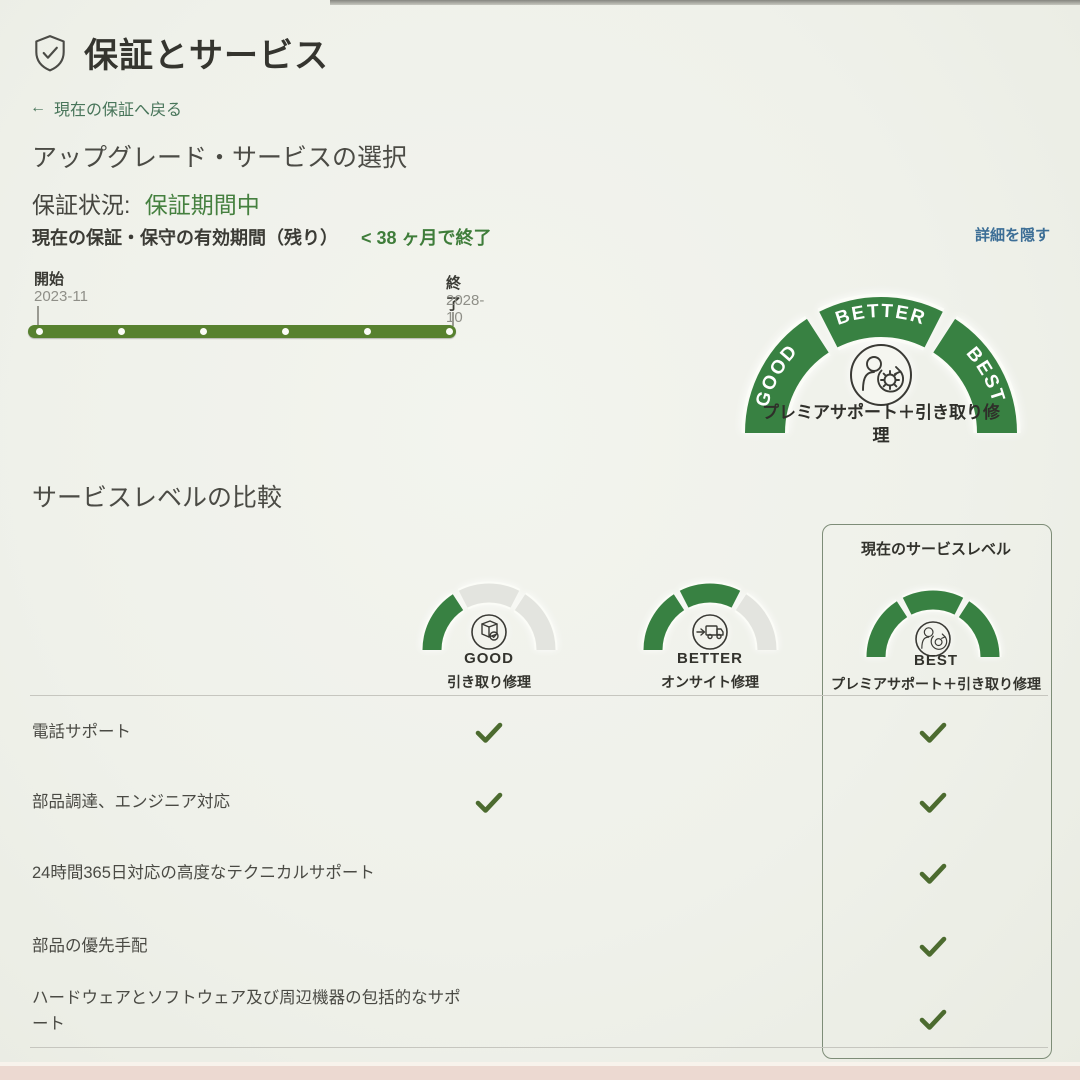 Image resolution: width=1080 pixels, height=1080 pixels. Describe the element at coordinates (246, 1011) in the screenshot. I see `feature-label: ハードウェアとソフトウェア及び周辺機器の包括的なサポート` at that location.